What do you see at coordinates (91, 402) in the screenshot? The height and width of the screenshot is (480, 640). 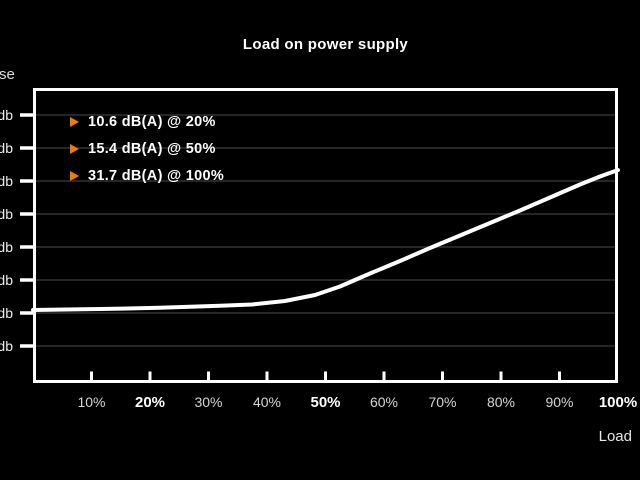 I see `x-tick-label: 10%` at bounding box center [91, 402].